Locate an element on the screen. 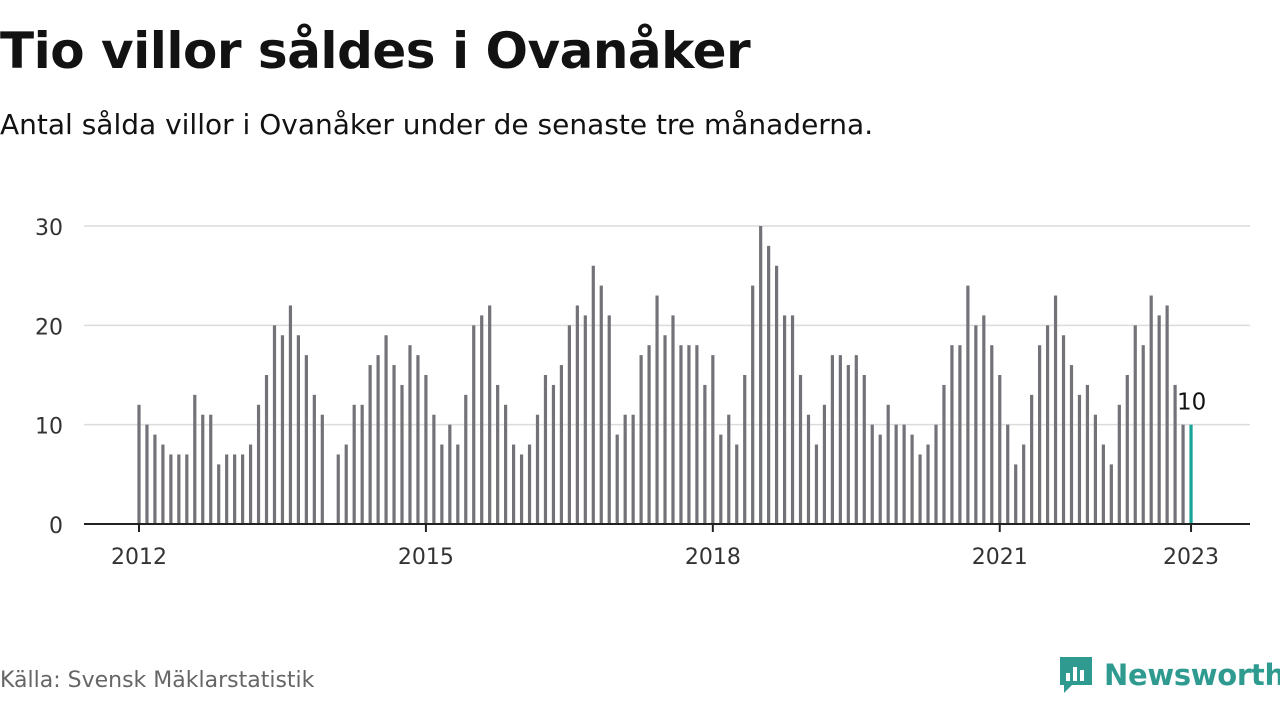 The width and height of the screenshot is (1280, 720). x-tick-label: 2012 is located at coordinates (139, 557).